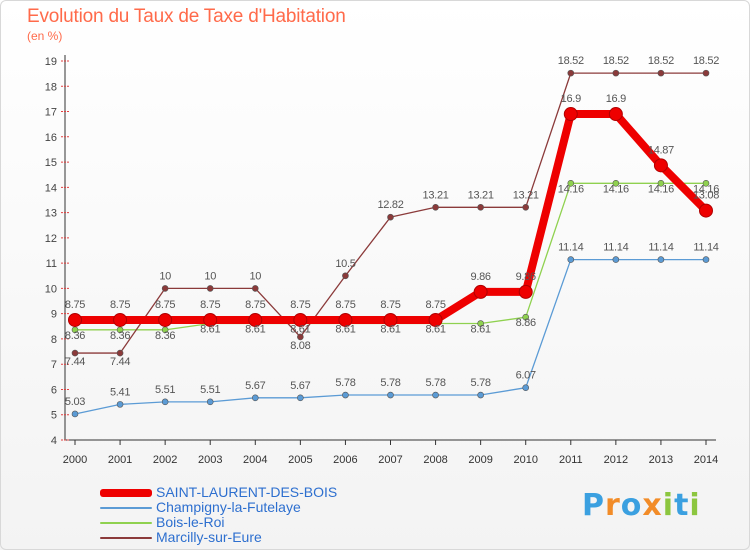 The height and width of the screenshot is (550, 750). I want to click on data-label: 5.67, so click(300, 386).